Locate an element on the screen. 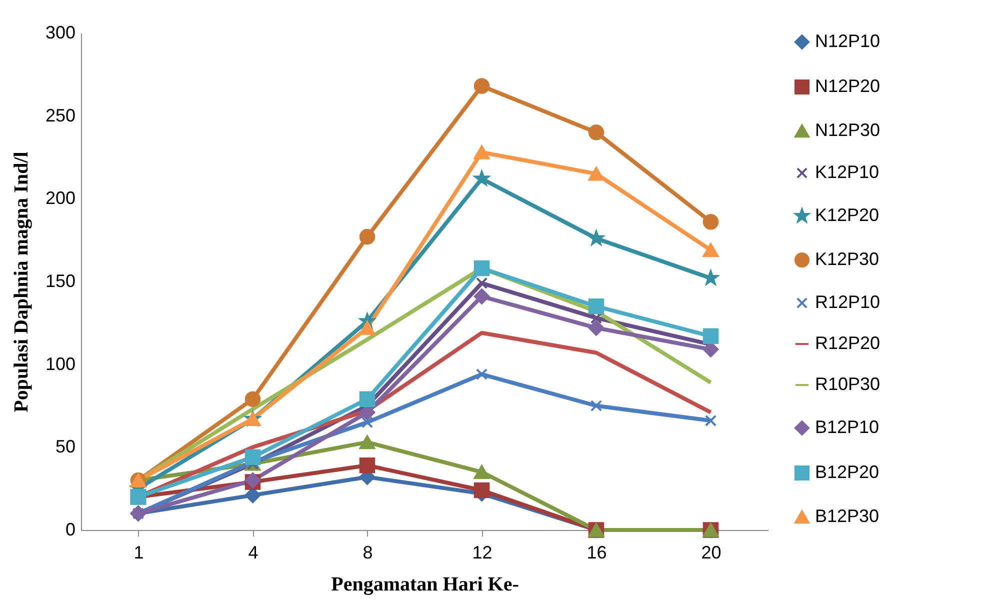 Image resolution: width=983 pixels, height=610 pixels. legend-label: N12P10 is located at coordinates (847, 41).